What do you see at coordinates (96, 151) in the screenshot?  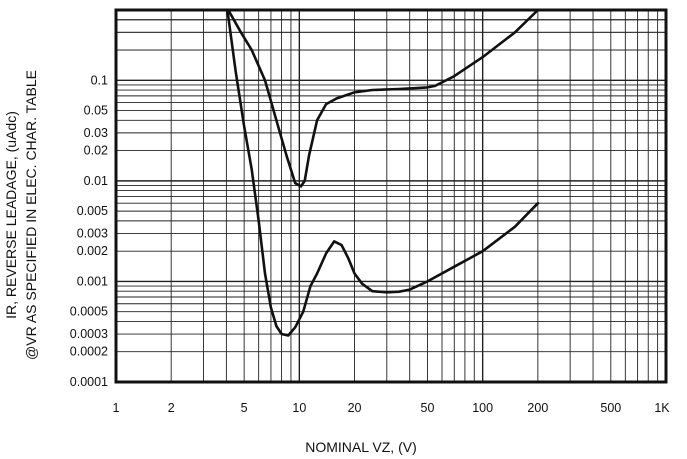 I see `y-tick-label: 0.02` at bounding box center [96, 151].